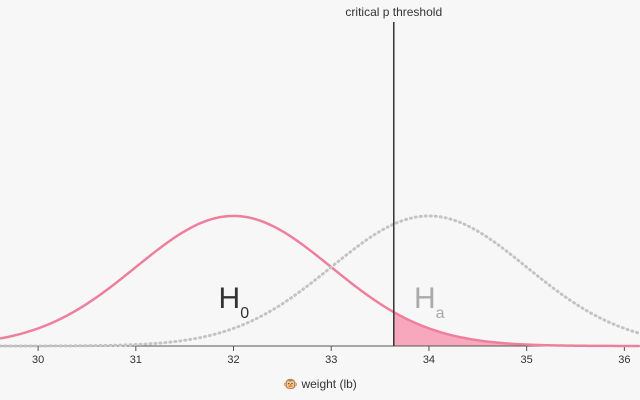 This screenshot has width=640, height=400. Describe the element at coordinates (624, 360) in the screenshot. I see `x-tick-label: 36` at that location.